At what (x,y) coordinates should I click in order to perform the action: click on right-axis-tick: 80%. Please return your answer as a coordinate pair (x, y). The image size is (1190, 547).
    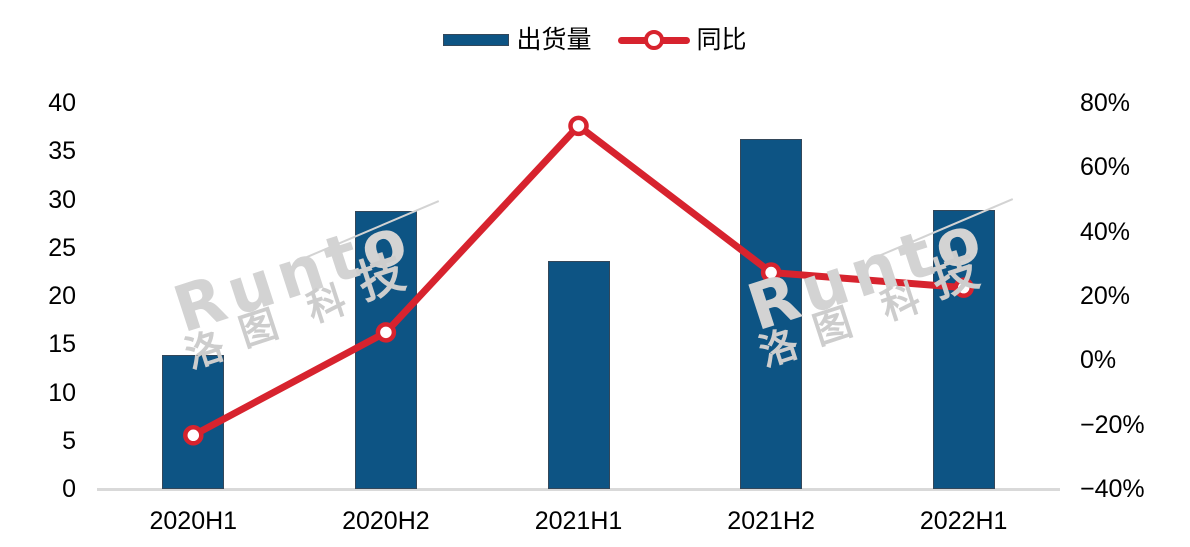
    Looking at the image, I should click on (1105, 103).